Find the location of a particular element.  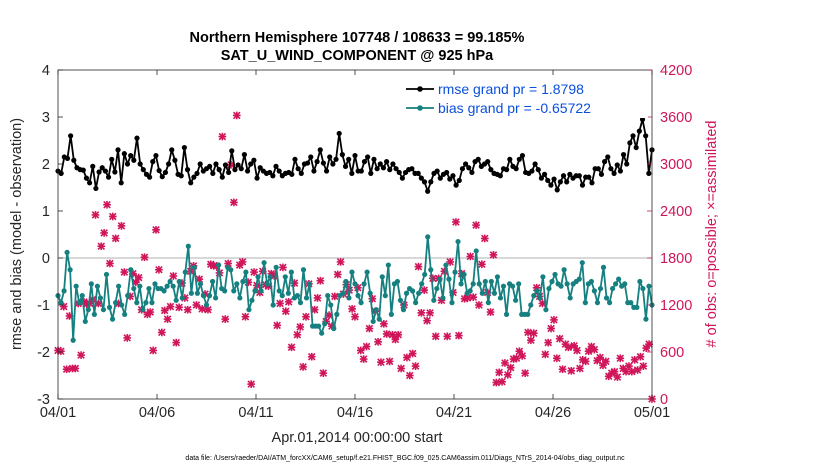

y-tick-label: 2 is located at coordinates (46, 165).